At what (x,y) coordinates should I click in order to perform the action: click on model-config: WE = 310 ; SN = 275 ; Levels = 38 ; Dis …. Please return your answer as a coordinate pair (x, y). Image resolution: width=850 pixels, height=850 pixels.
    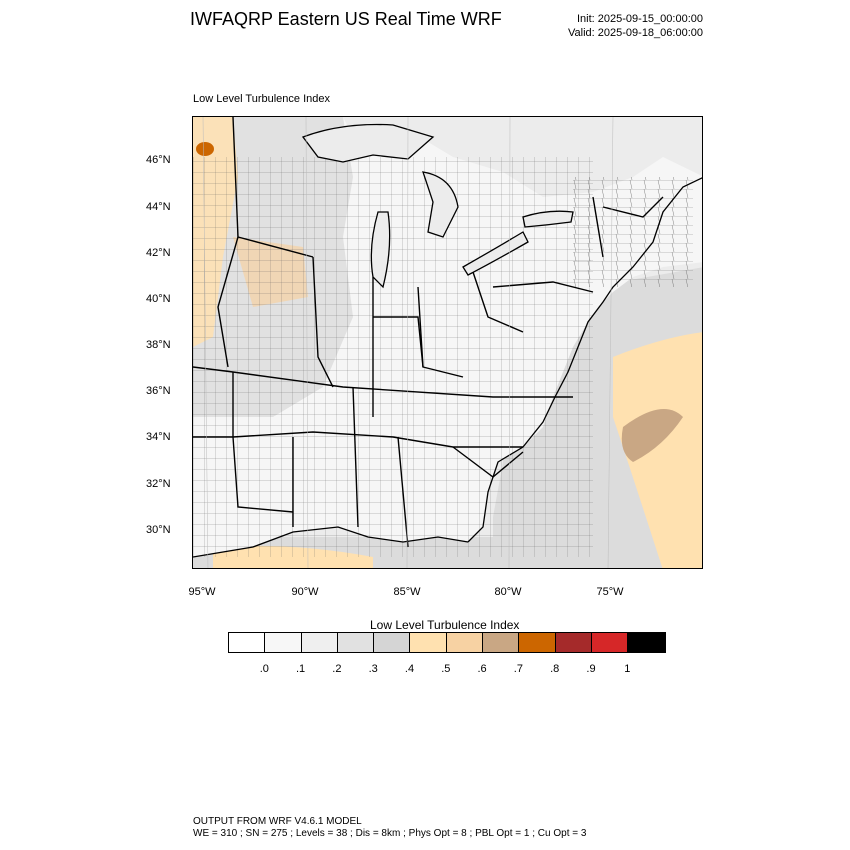
    Looking at the image, I should click on (390, 833).